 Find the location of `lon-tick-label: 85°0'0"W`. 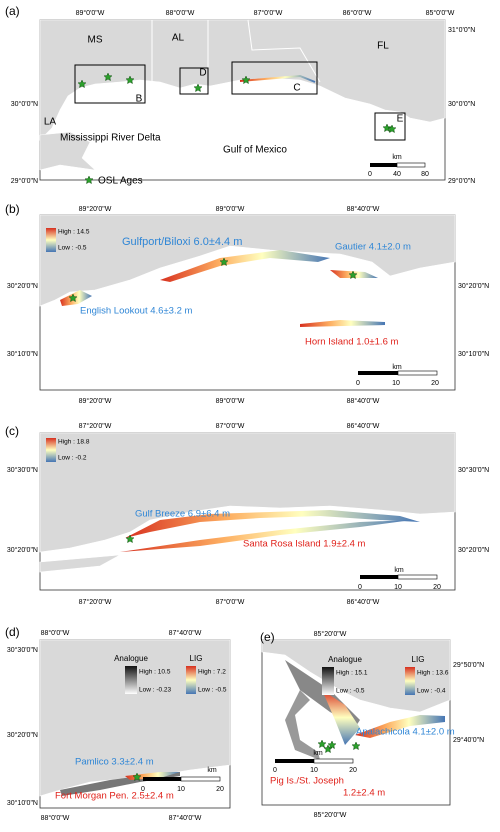

lon-tick-label: 85°0'0"W is located at coordinates (440, 13).